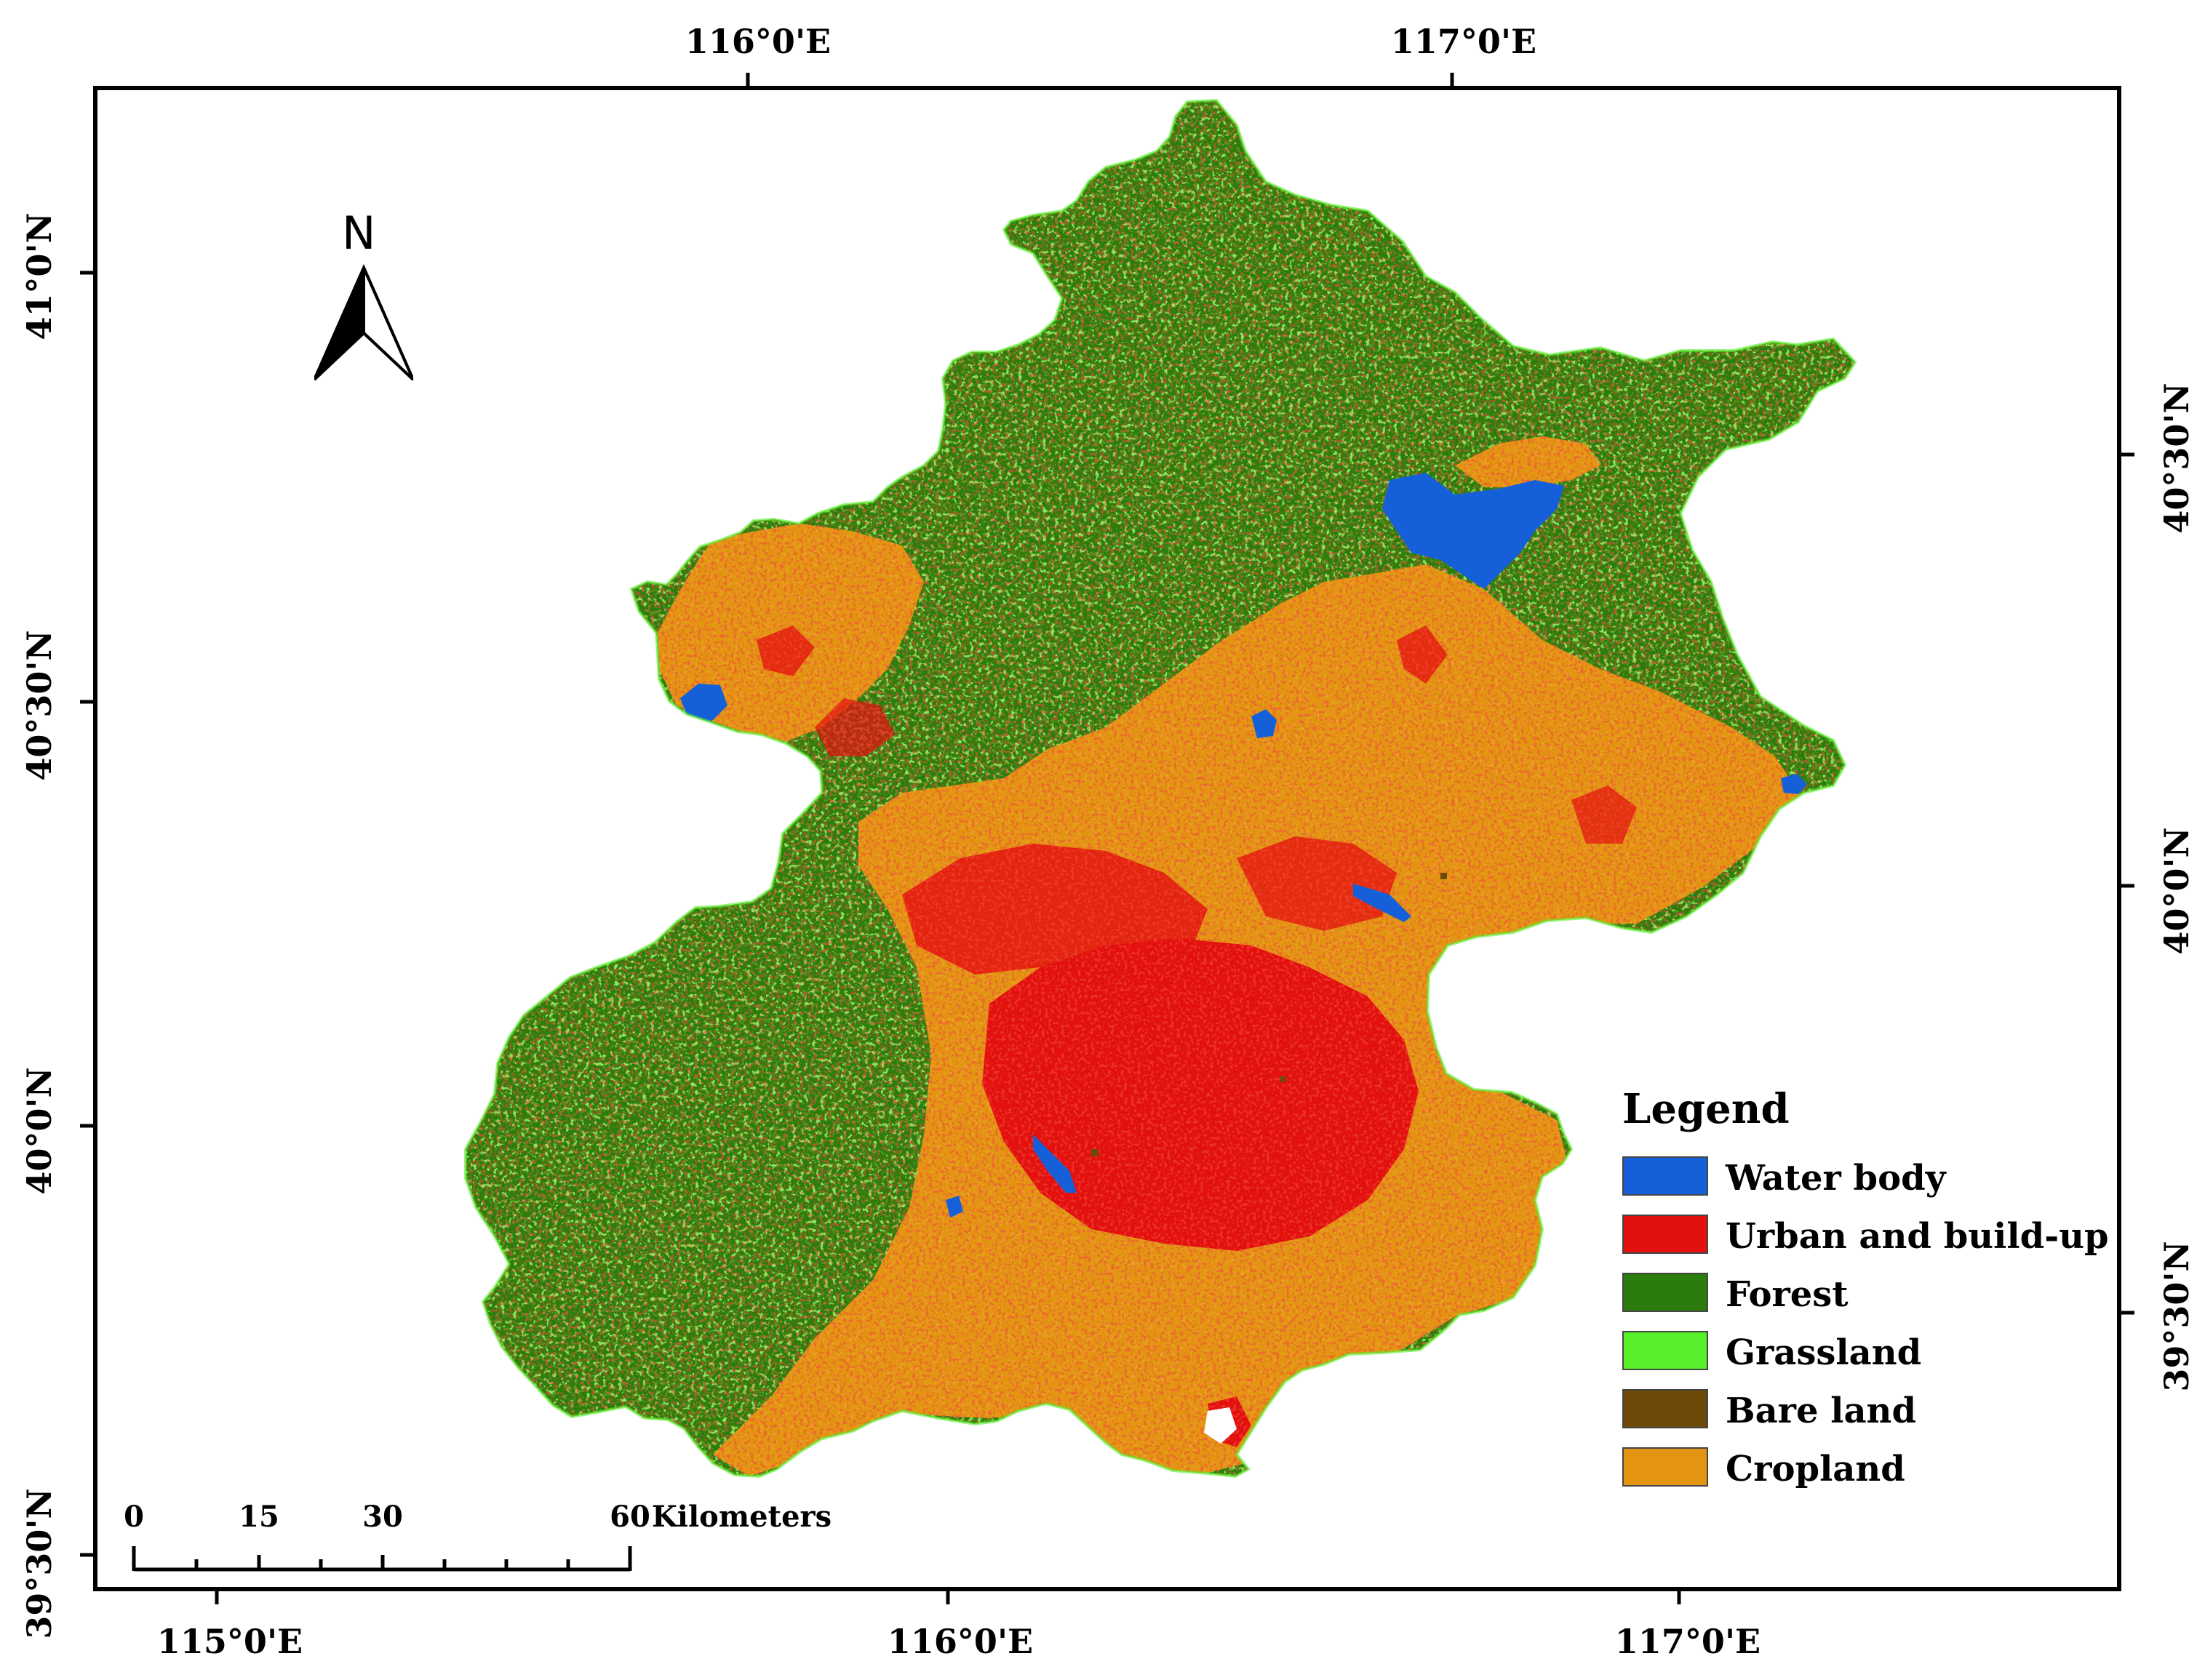 Image resolution: width=2205 pixels, height=1680 pixels. I want to click on legend-label: Water body, so click(1836, 1178).